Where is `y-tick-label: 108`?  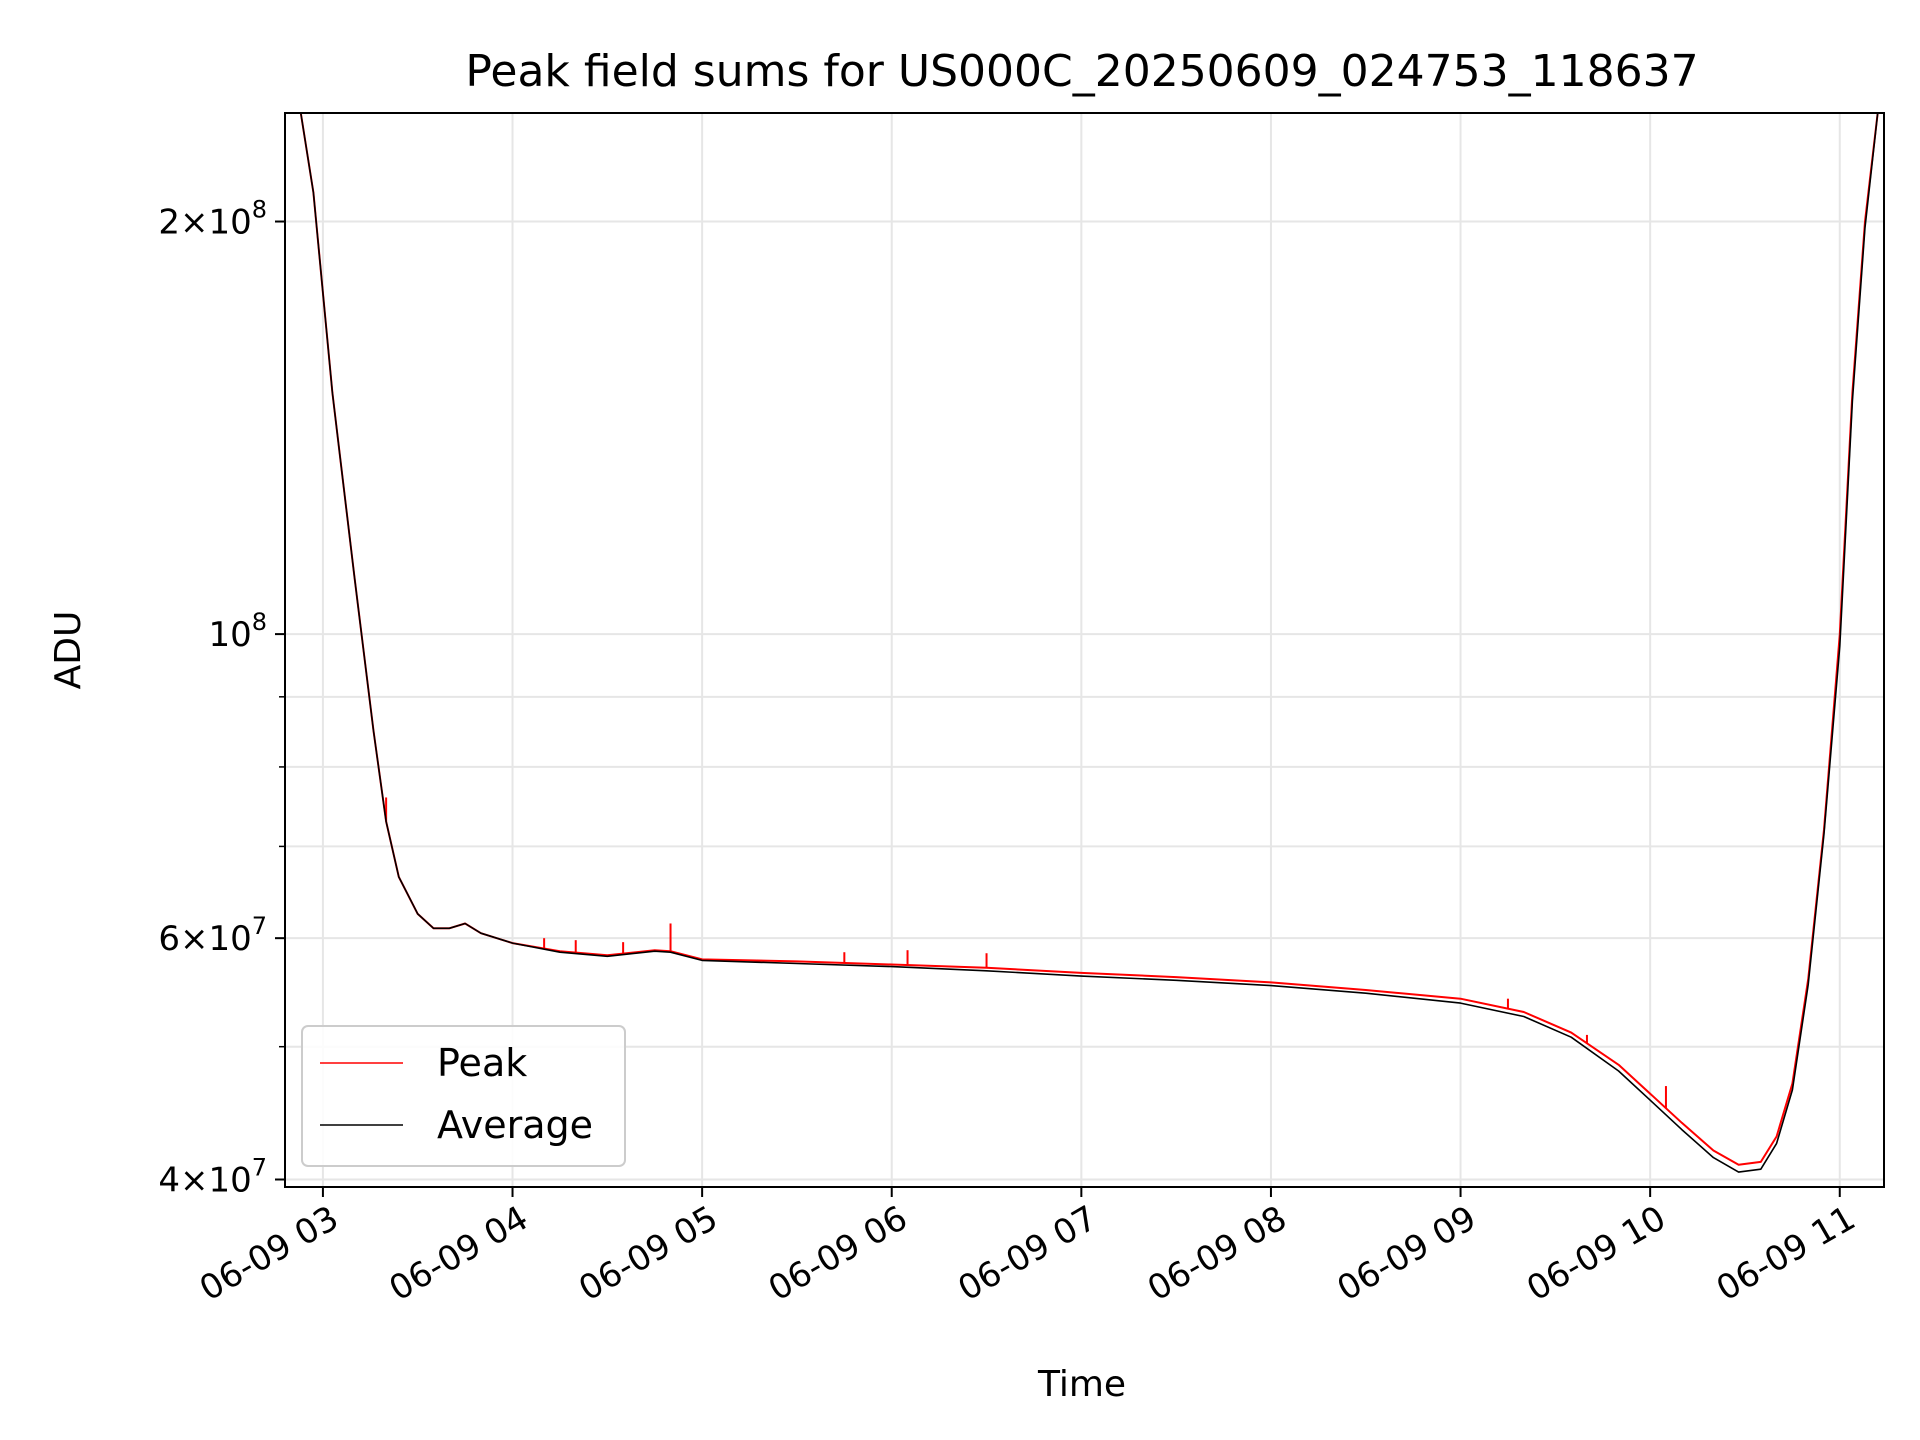
y-tick-label: 108 is located at coordinates (237, 631).